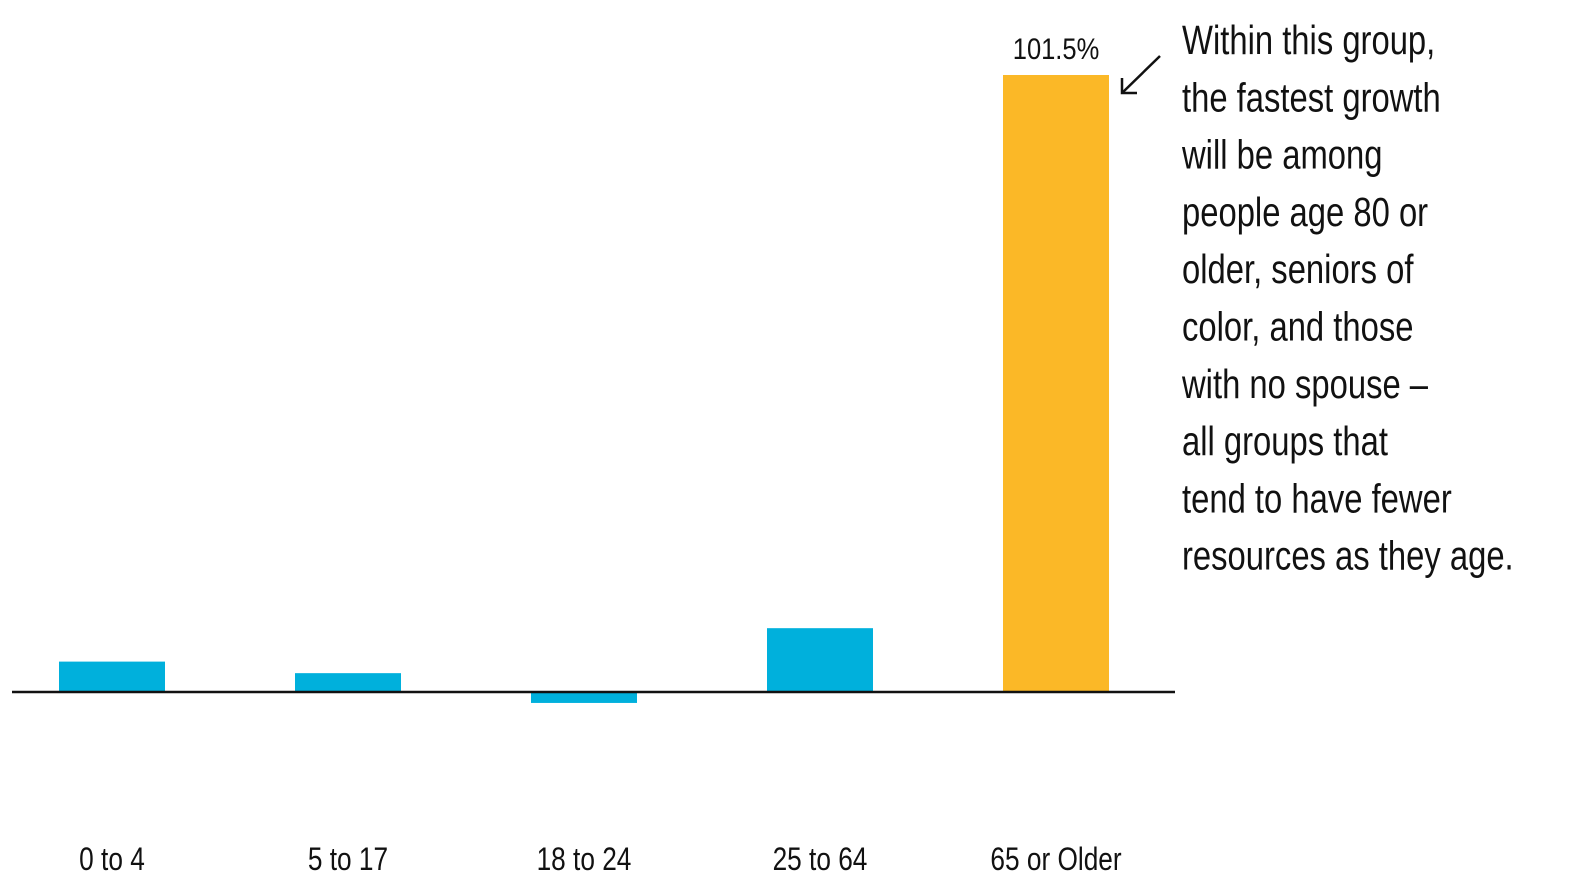  What do you see at coordinates (1348, 555) in the screenshot?
I see `annotation-line: resources as they age.` at bounding box center [1348, 555].